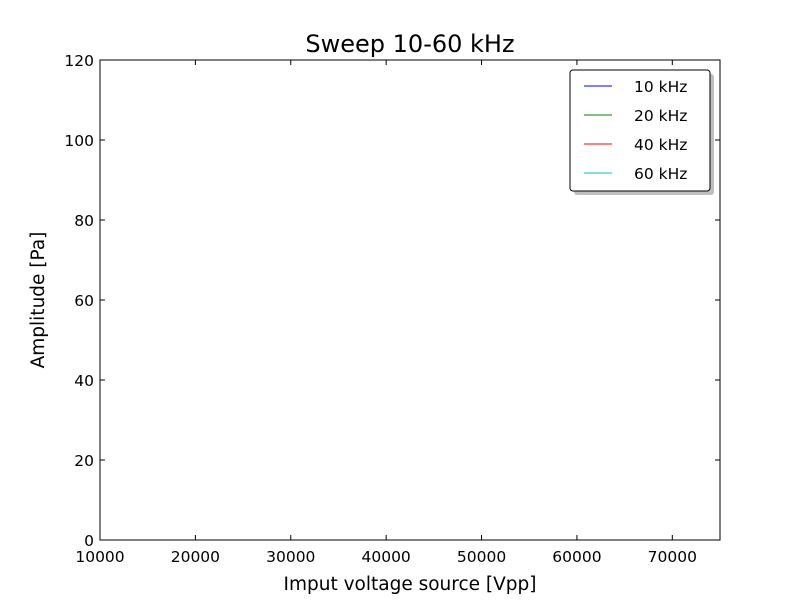  I want to click on x-tick-label: 20000, so click(195, 557).